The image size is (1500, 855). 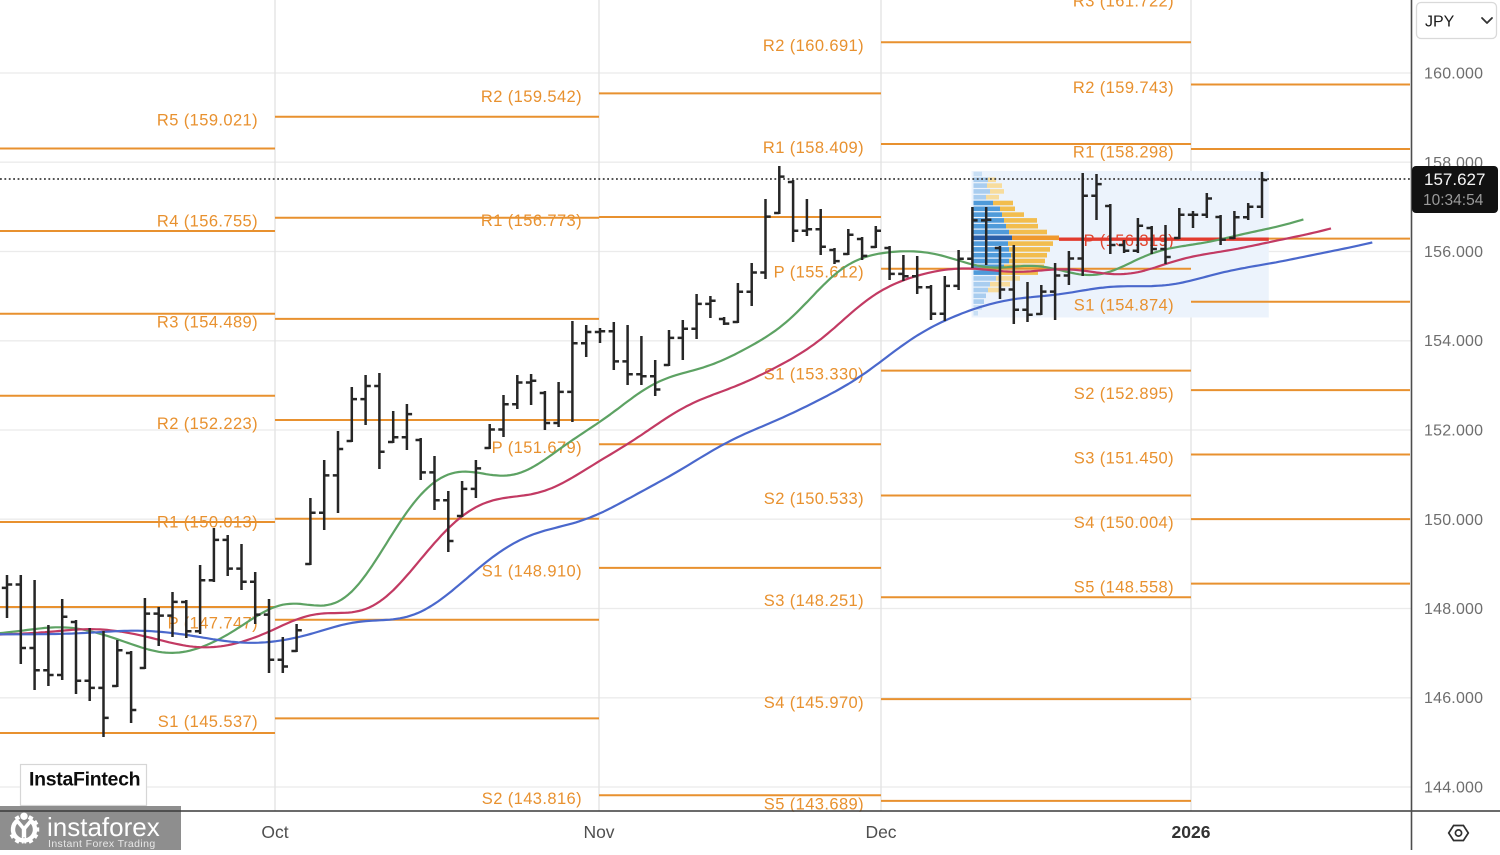 What do you see at coordinates (1453, 520) in the screenshot?
I see `svg-text: 150.000` at bounding box center [1453, 520].